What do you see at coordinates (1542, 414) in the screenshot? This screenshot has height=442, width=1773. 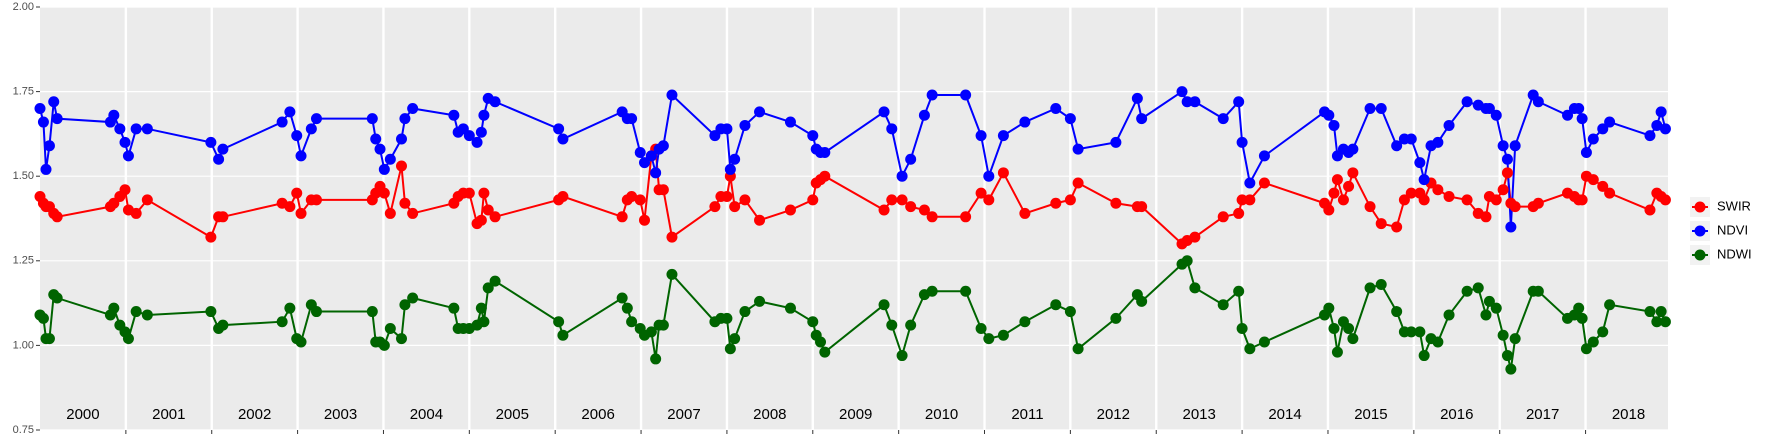 I see `year-label: 2017` at bounding box center [1542, 414].